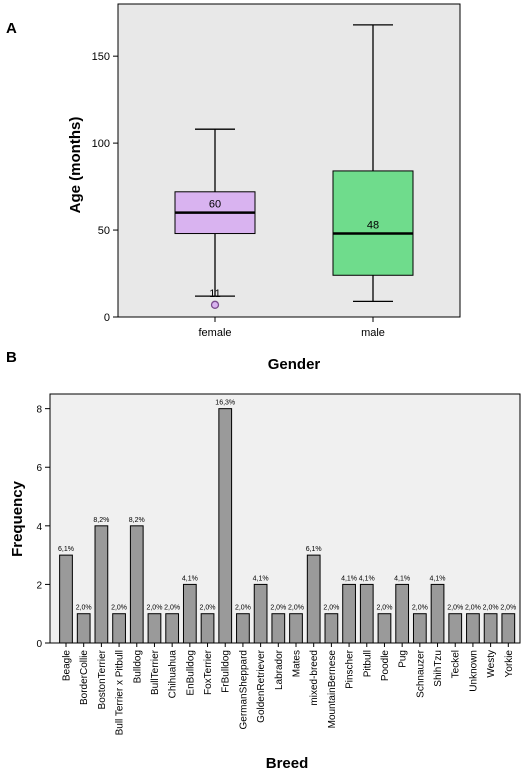 Image resolution: width=529 pixels, height=774 pixels. Describe the element at coordinates (190, 673) in the screenshot. I see `x-tick-label: EnBulldog` at that location.